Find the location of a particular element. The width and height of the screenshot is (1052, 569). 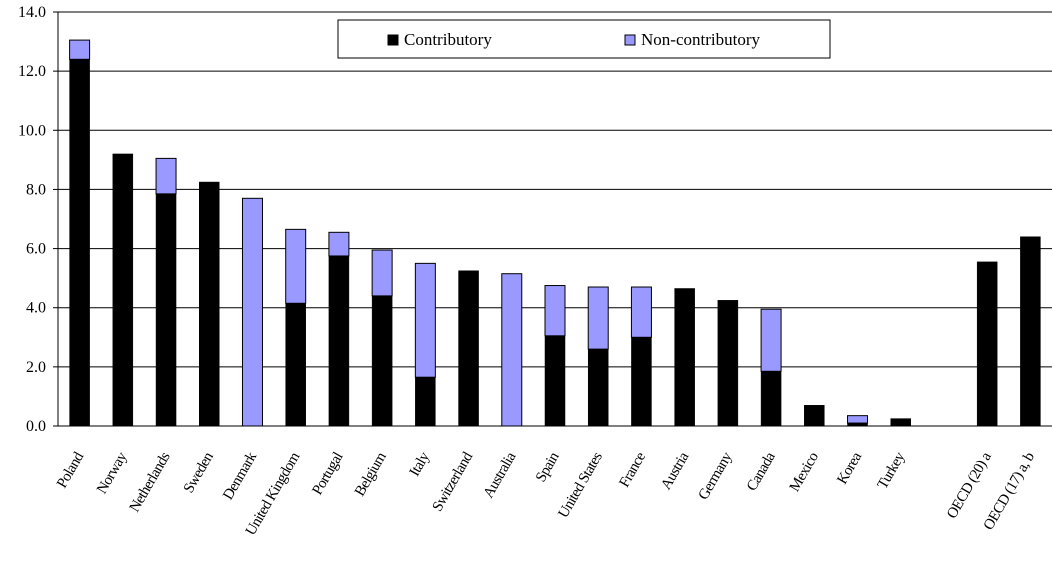

x-category-label: Netherlands is located at coordinates (150, 482).